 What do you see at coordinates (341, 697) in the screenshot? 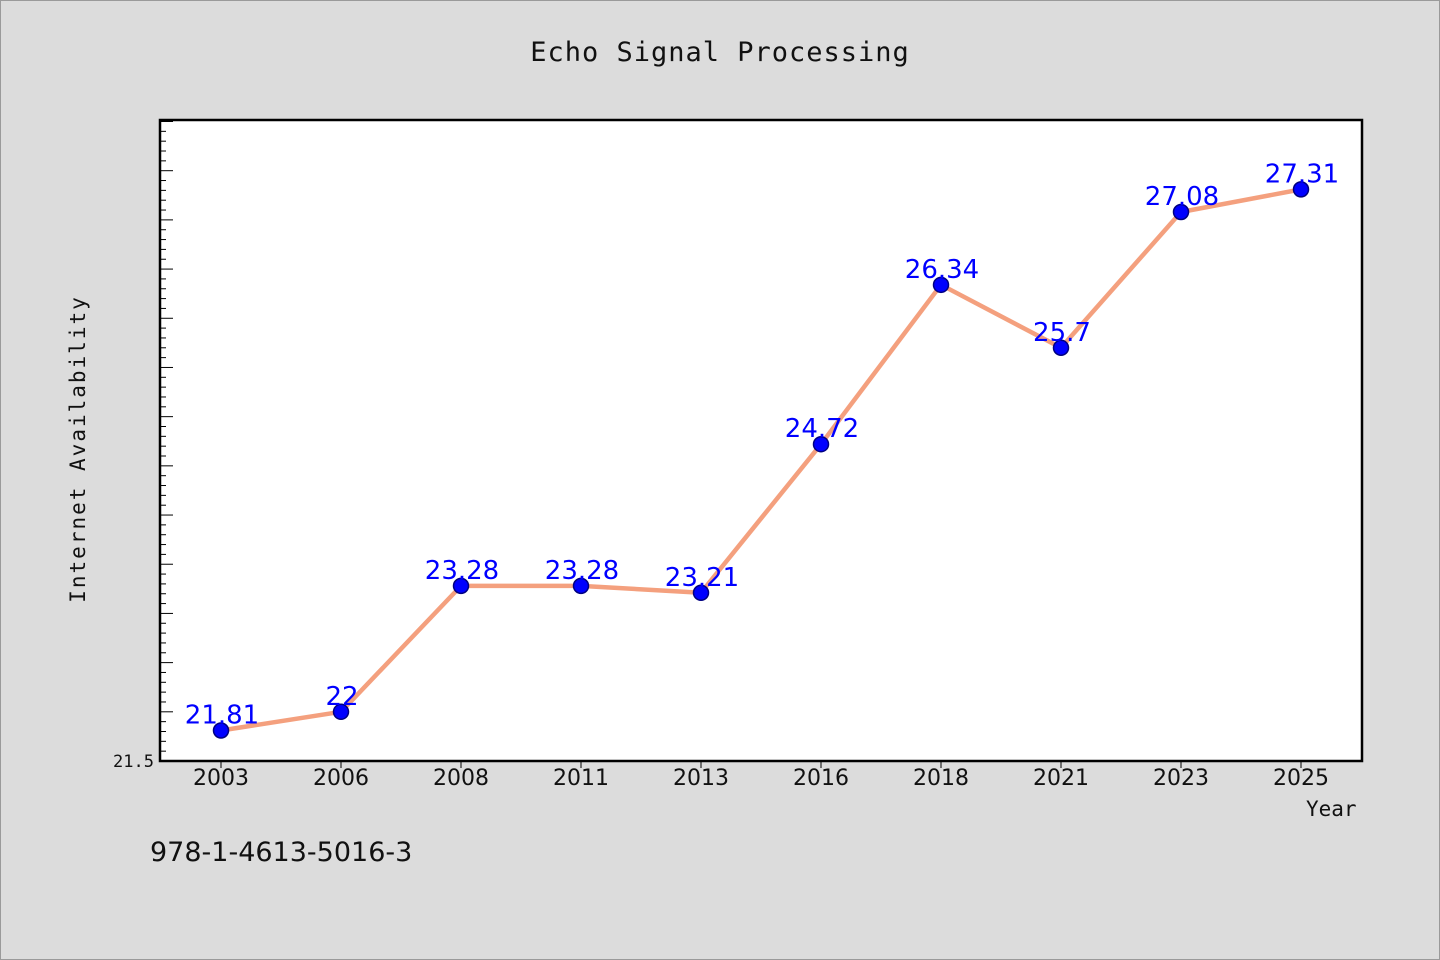
I see `data-label: 22` at bounding box center [341, 697].